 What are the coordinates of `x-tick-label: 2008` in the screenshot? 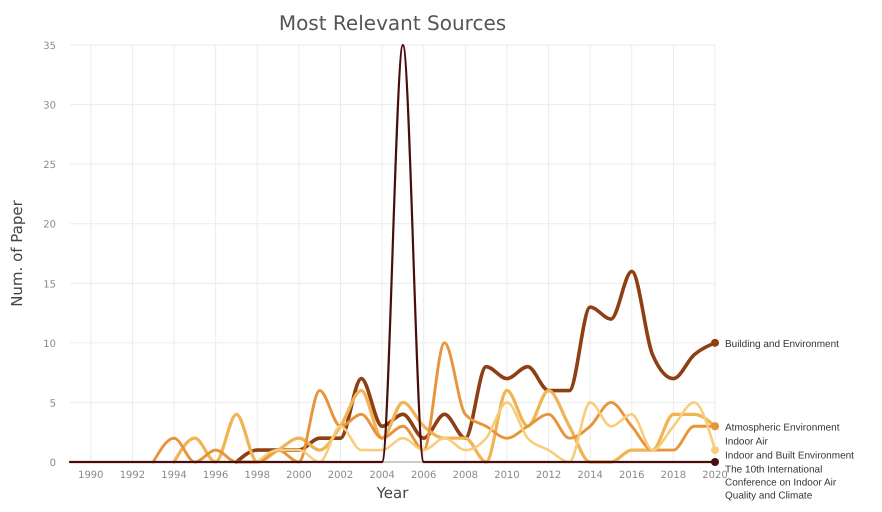 It's located at (465, 475).